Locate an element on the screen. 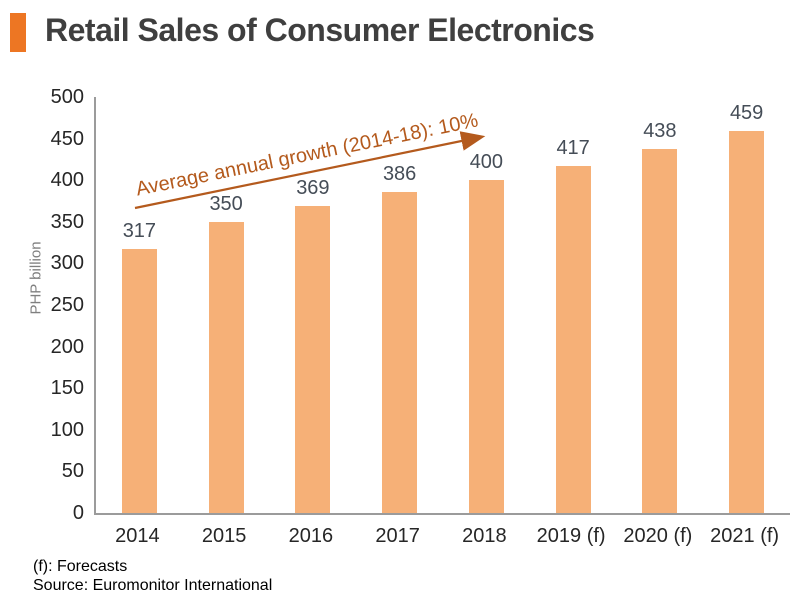  y-tick-300: 300 is located at coordinates (67, 263).